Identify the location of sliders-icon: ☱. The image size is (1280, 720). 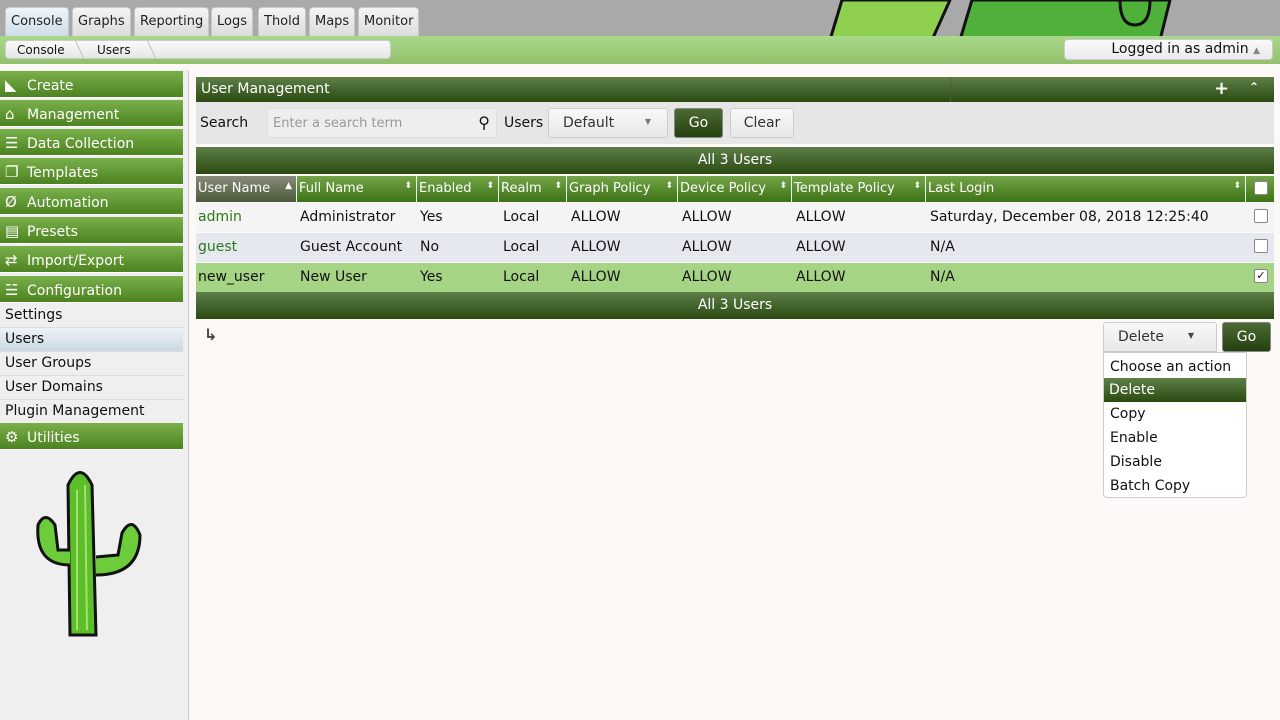
(12, 290).